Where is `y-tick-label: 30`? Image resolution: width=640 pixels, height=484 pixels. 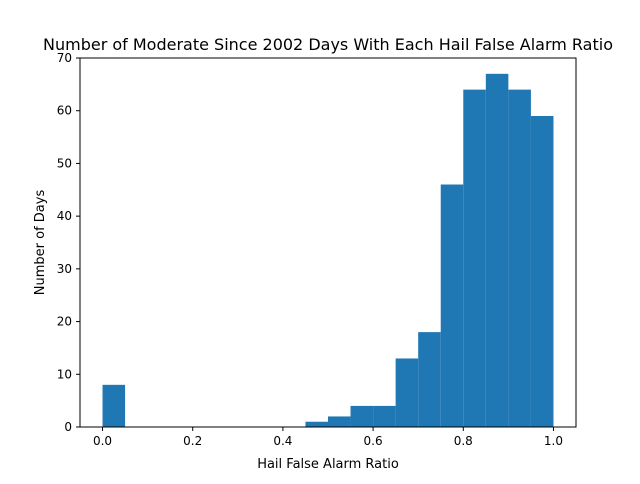
y-tick-label: 30 is located at coordinates (64, 269).